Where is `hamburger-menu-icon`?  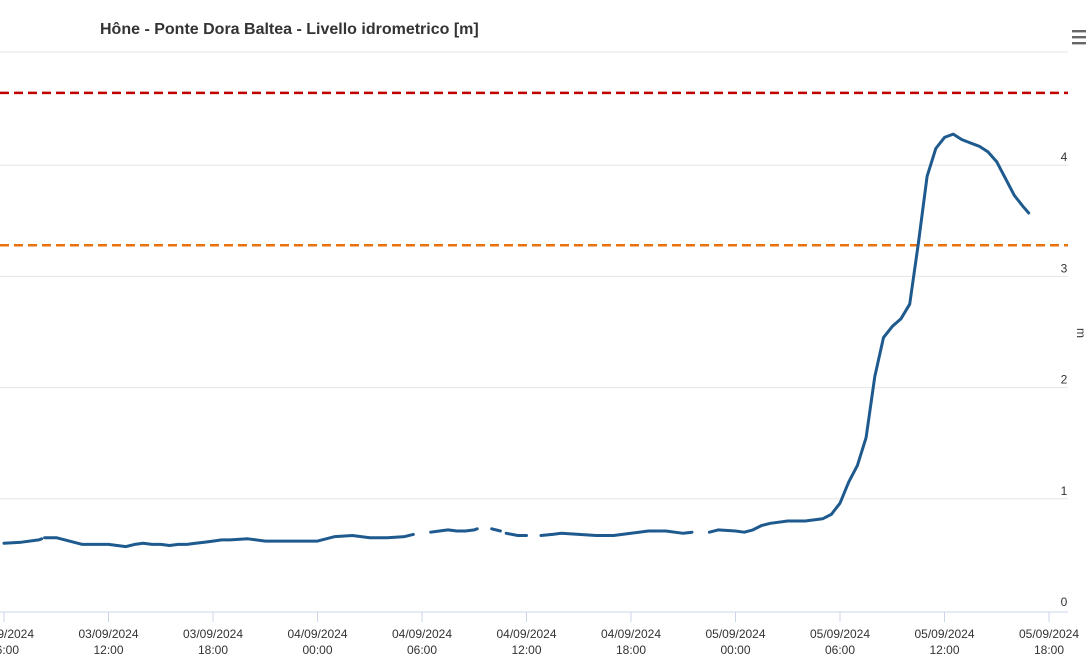 hamburger-menu-icon is located at coordinates (1078, 37).